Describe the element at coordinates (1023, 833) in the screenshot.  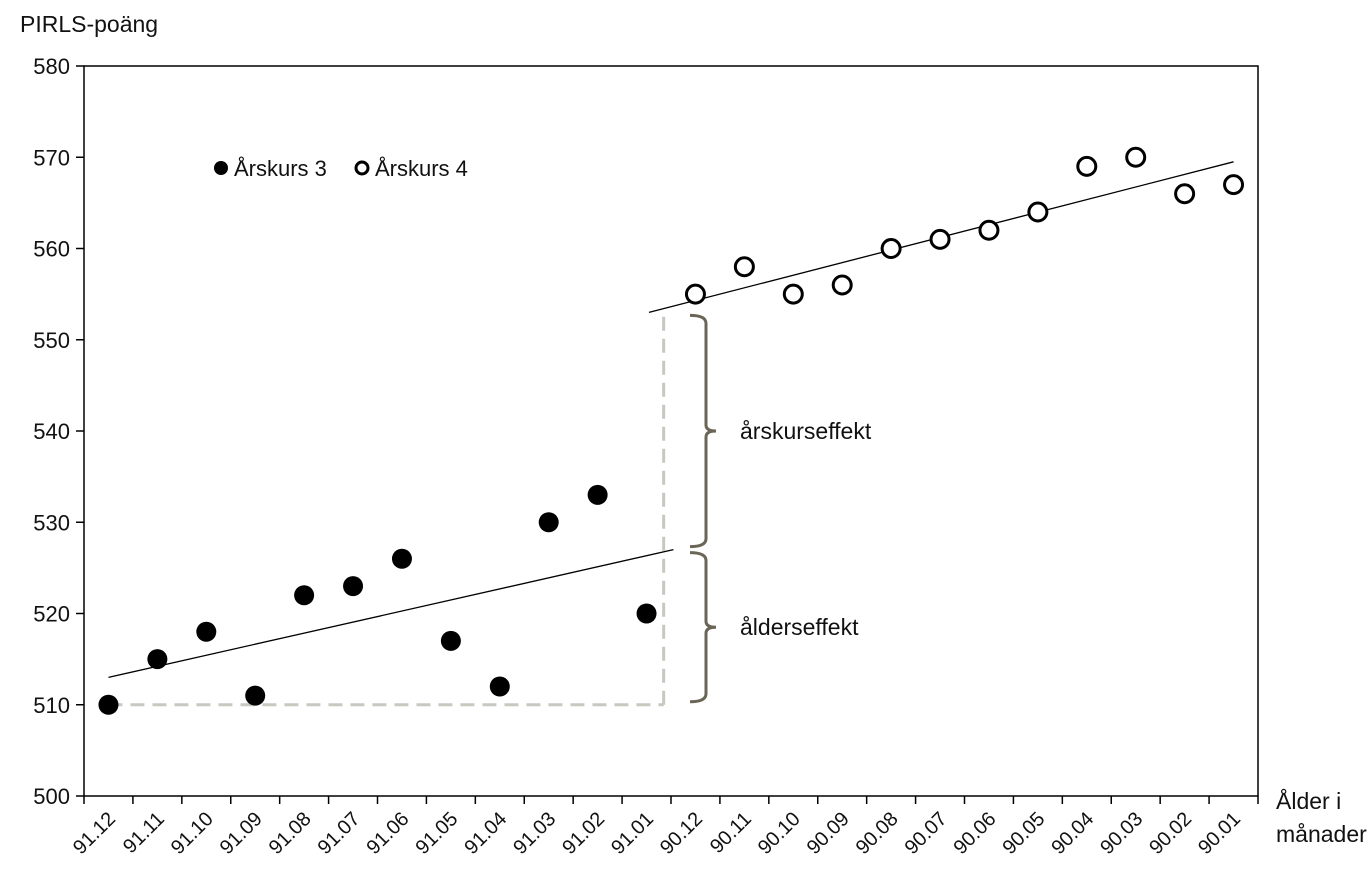
I see `x-tick-label: 90.05` at that location.